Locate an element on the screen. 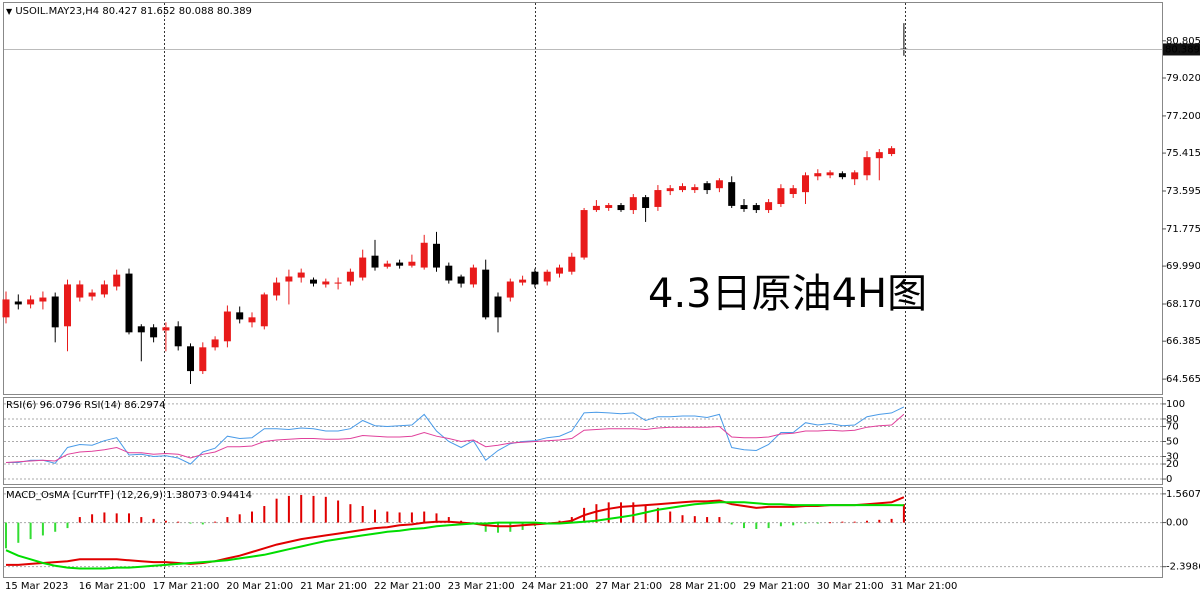 This screenshot has width=1200, height=597. x-tick-label: 31 Mar 21:00 is located at coordinates (924, 586).